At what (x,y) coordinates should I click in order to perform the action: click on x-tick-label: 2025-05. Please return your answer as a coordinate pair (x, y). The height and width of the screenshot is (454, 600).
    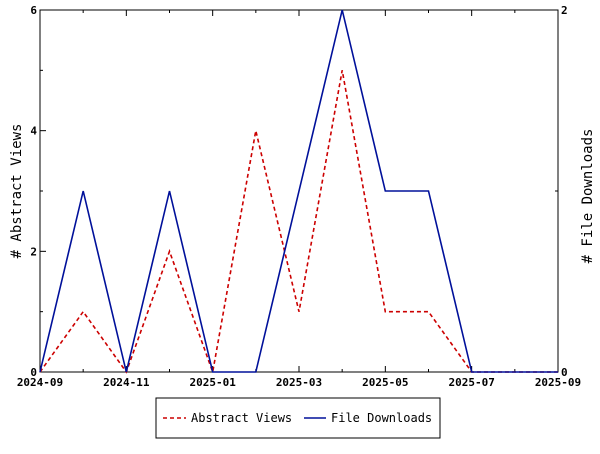
    Looking at the image, I should click on (385, 382).